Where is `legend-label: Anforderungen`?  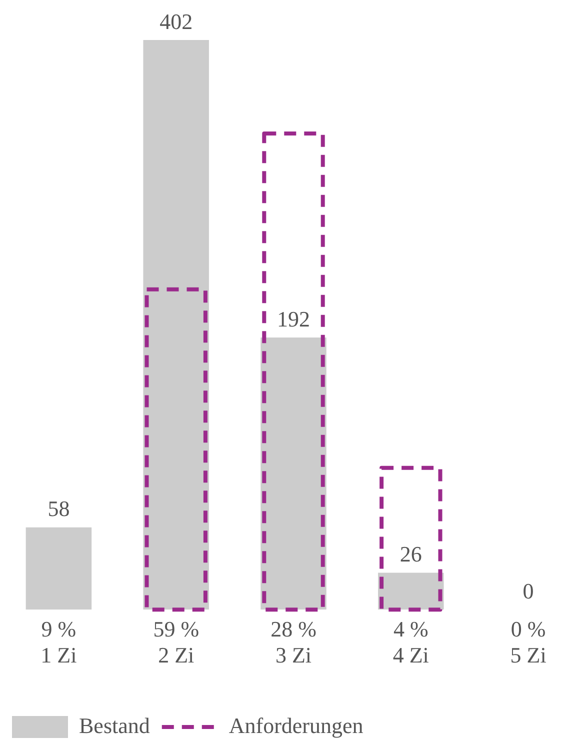 legend-label: Anforderungen is located at coordinates (296, 725).